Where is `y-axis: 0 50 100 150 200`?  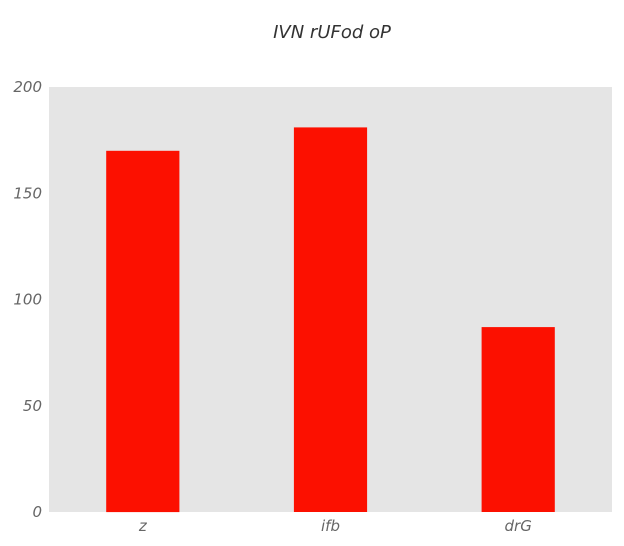
y-axis: 0 50 100 150 200 is located at coordinates (27, 299).